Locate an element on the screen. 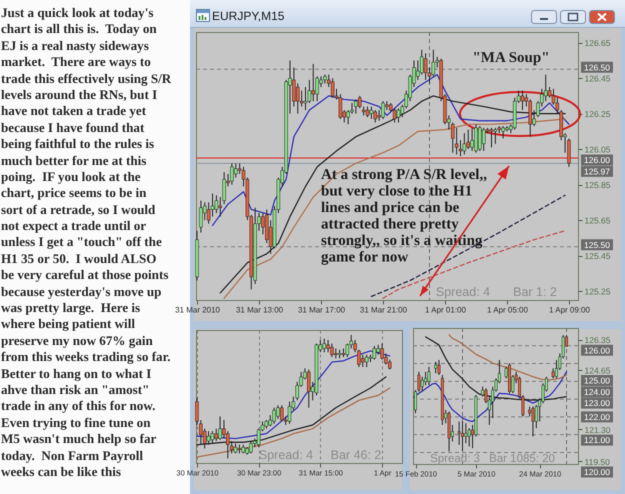 The height and width of the screenshot is (494, 625). ref-line-label: 121.00 is located at coordinates (597, 440).